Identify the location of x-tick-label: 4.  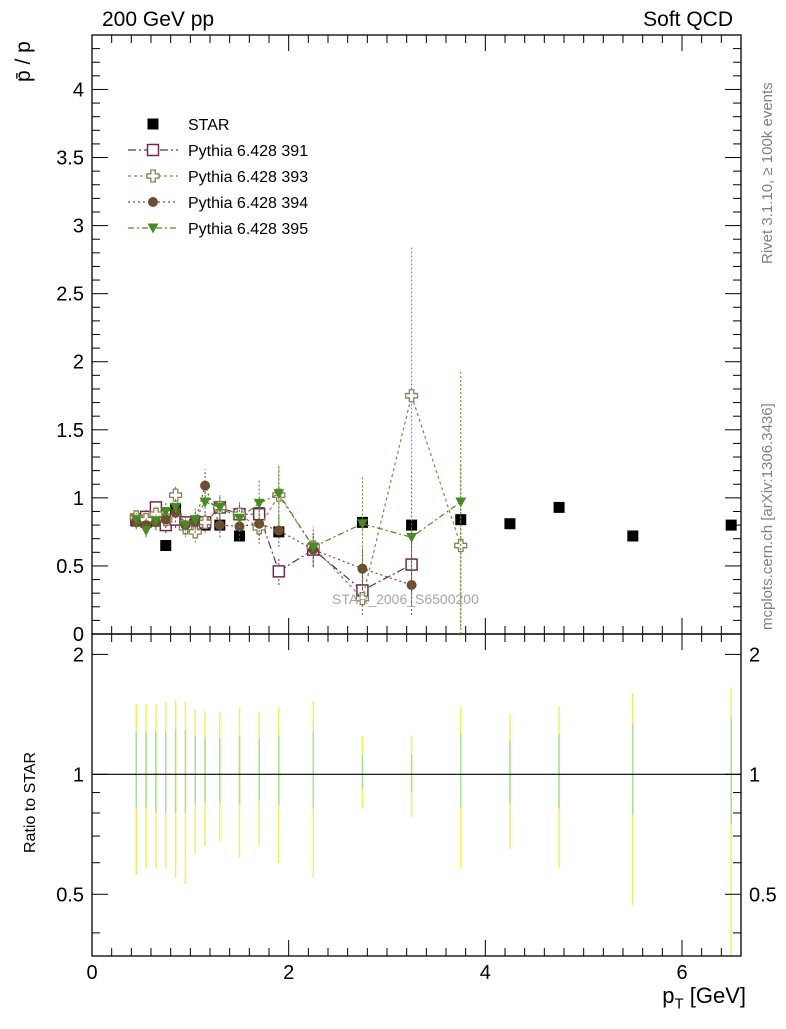
(485, 973).